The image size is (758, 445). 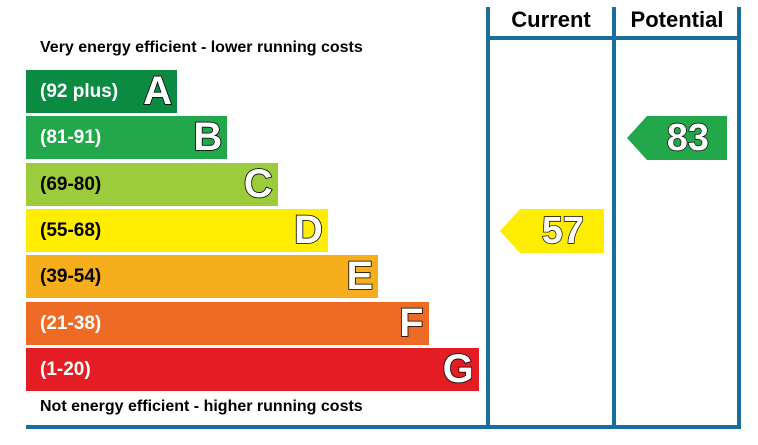 I want to click on band-range-label: (21-38), so click(x=71, y=323).